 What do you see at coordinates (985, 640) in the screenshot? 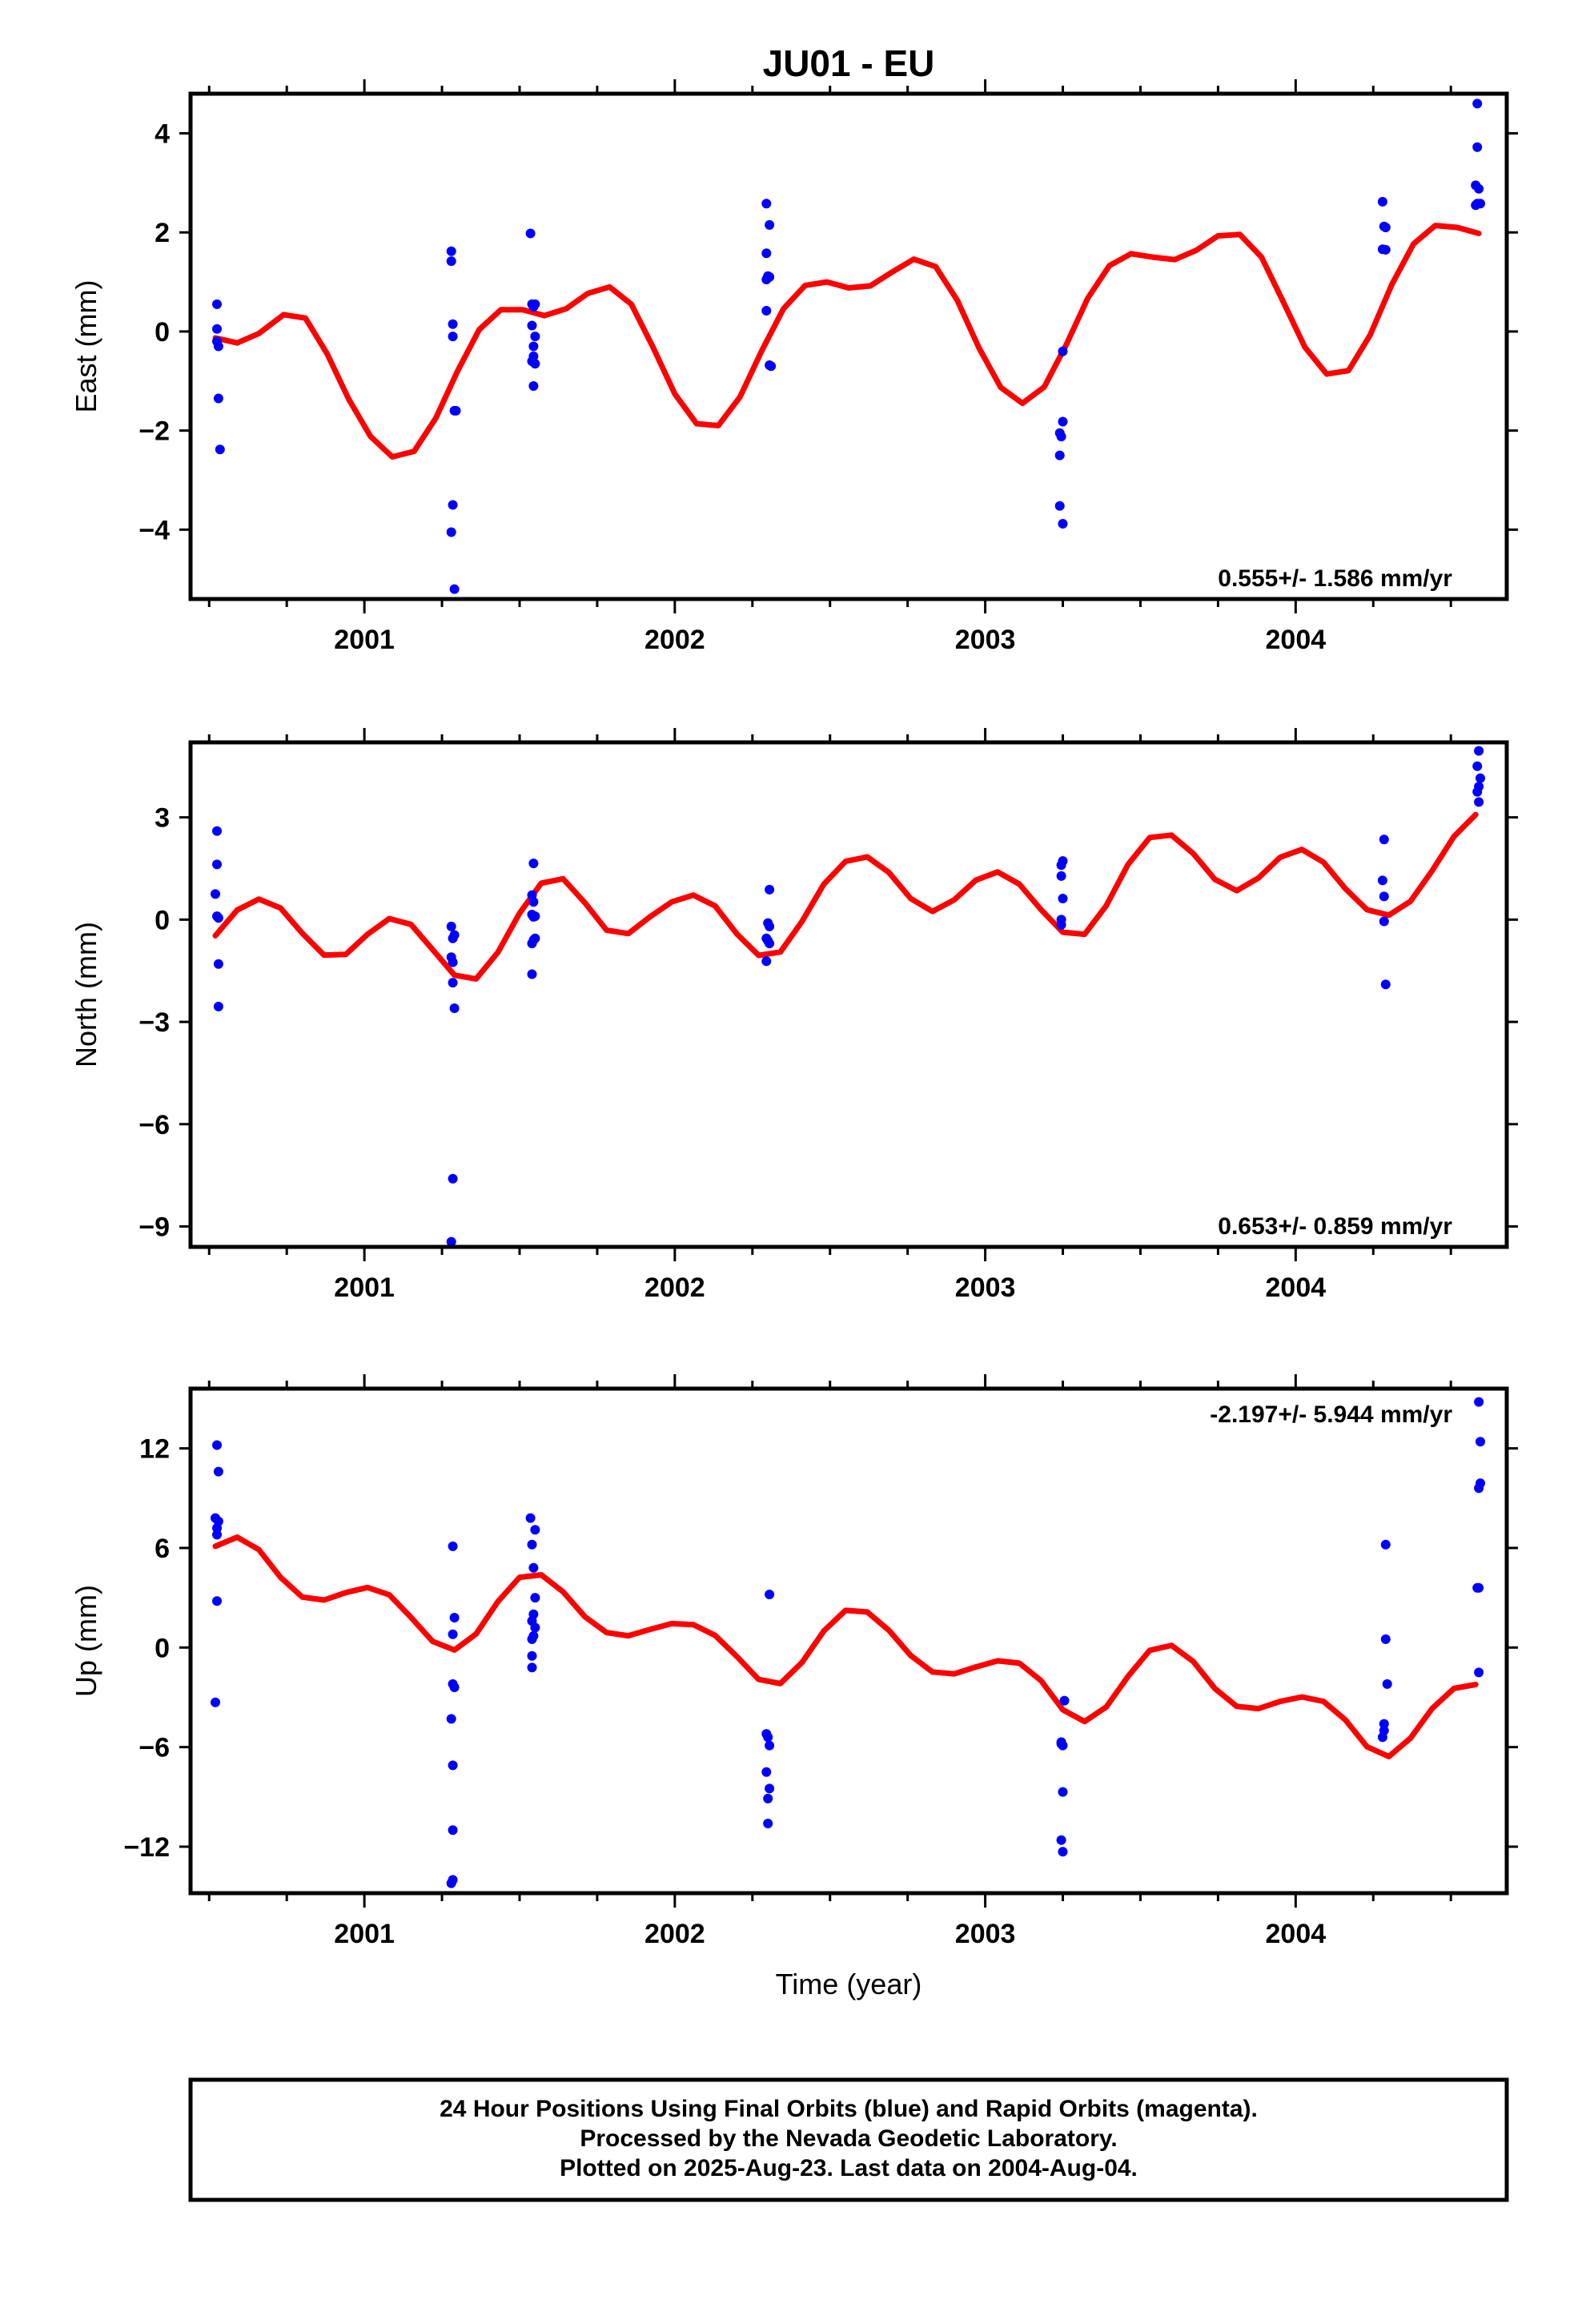
I see `east-xtick-label: 2003` at bounding box center [985, 640].